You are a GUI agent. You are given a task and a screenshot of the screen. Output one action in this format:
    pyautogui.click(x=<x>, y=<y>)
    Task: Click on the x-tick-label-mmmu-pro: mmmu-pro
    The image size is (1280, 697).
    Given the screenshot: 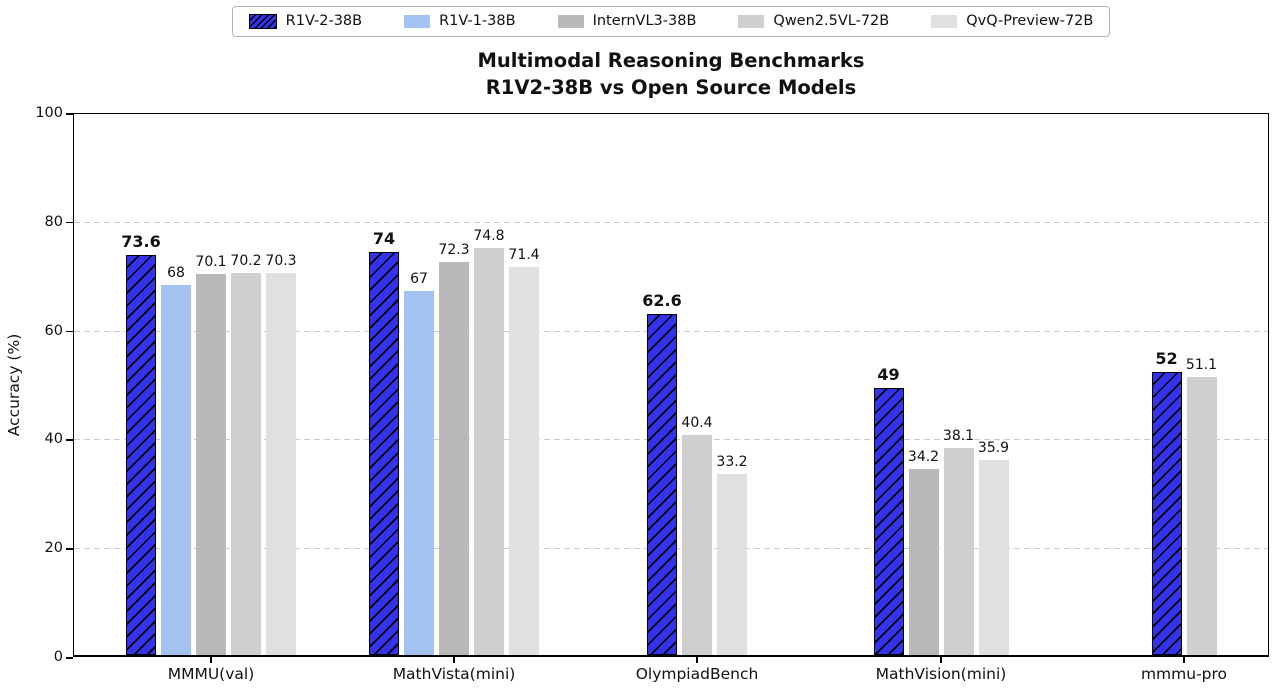 What is the action you would take?
    pyautogui.click(x=1184, y=674)
    